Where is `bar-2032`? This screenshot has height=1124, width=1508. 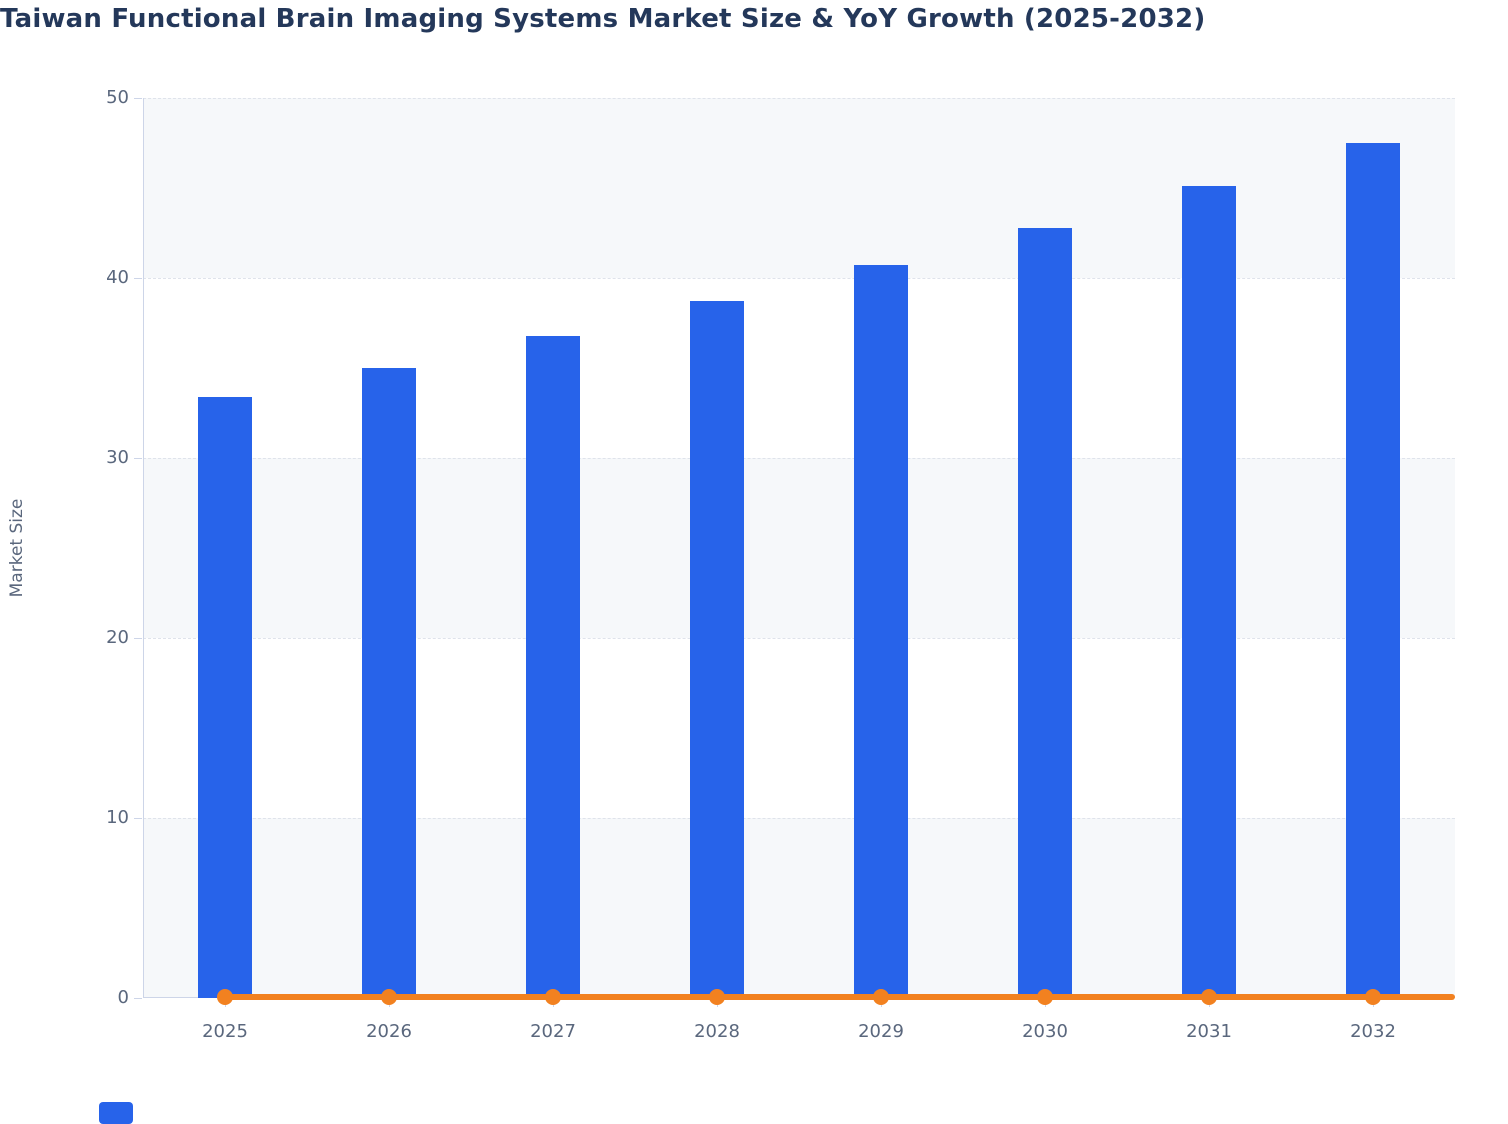 bar-2032 is located at coordinates (1373, 570).